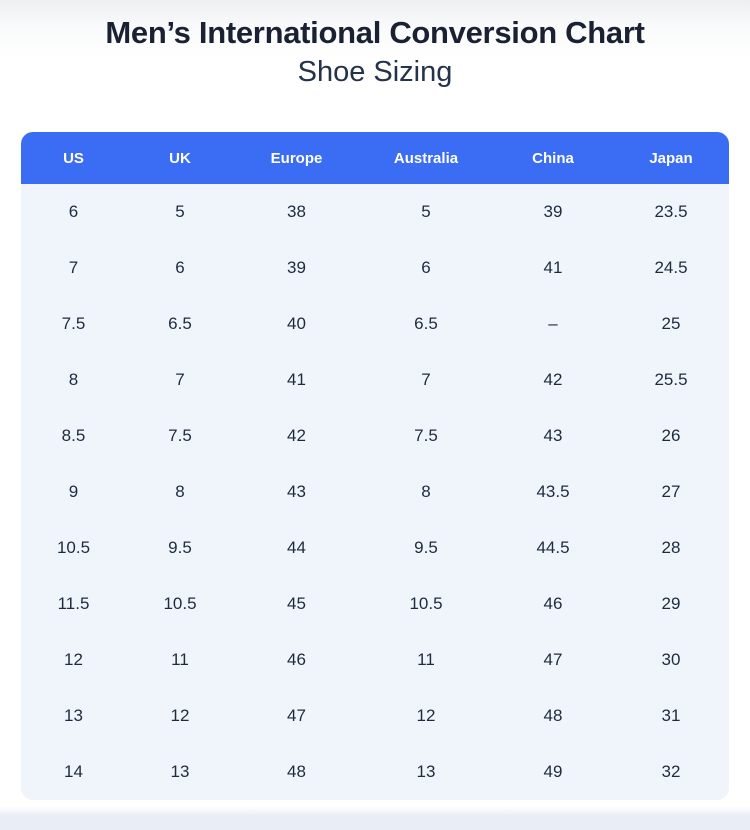 The height and width of the screenshot is (830, 750). Describe the element at coordinates (671, 603) in the screenshot. I see `table-cell: 29` at that location.